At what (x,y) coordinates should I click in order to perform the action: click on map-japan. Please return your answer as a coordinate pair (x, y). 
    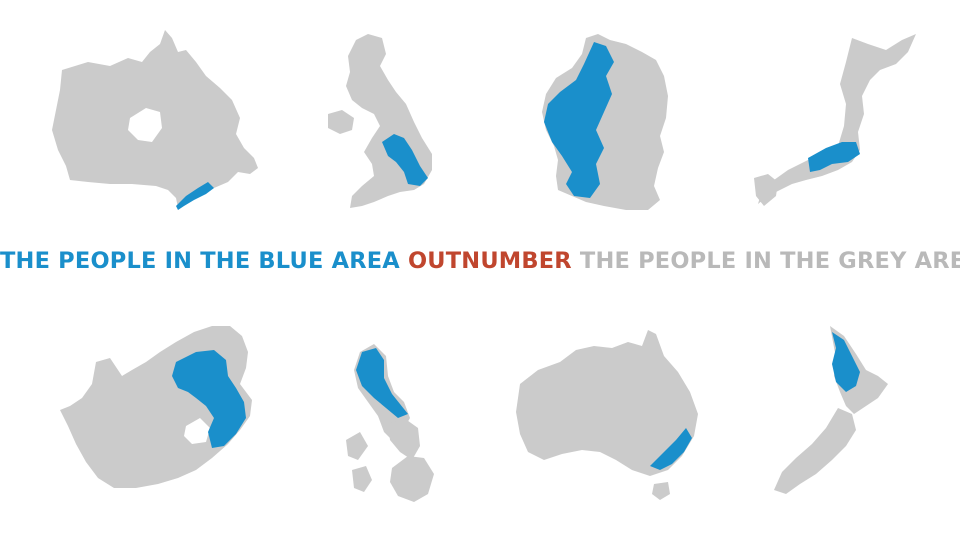
    Looking at the image, I should click on (835, 120).